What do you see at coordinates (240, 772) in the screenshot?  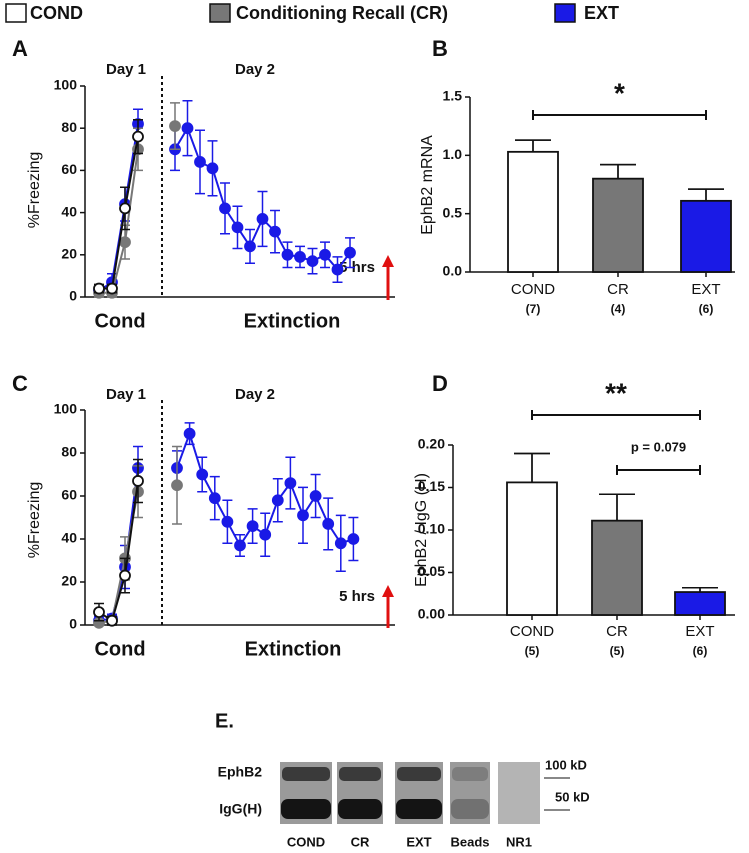 I see `band-label: EphB2` at bounding box center [240, 772].